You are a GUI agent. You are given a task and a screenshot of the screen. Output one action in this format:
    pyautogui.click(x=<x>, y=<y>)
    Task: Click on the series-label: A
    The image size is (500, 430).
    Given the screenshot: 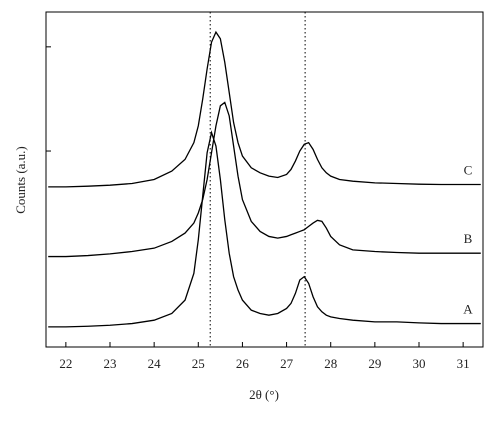 What is the action you would take?
    pyautogui.click(x=468, y=309)
    